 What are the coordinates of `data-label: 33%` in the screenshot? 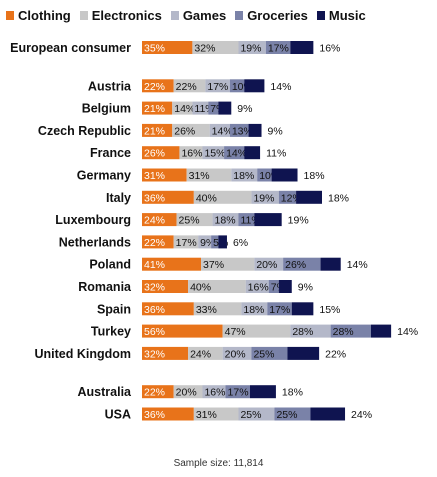 It's located at (206, 310).